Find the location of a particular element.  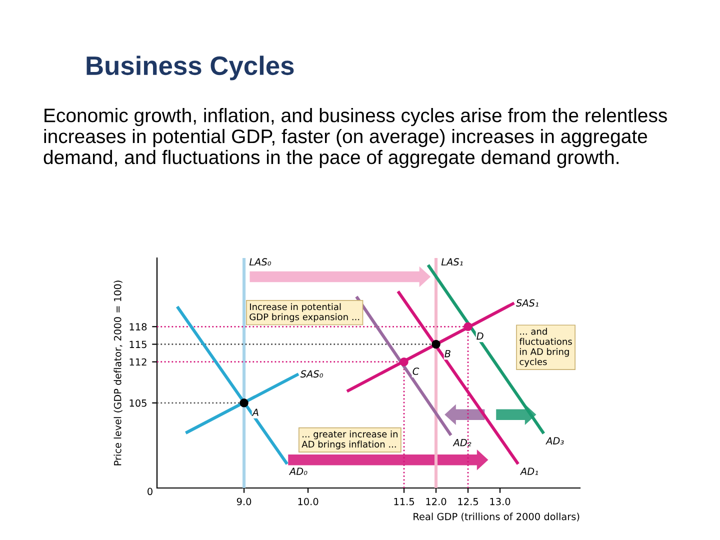

annotation: ... and fluctuations in AD bring cycles is located at coordinates (545, 347).